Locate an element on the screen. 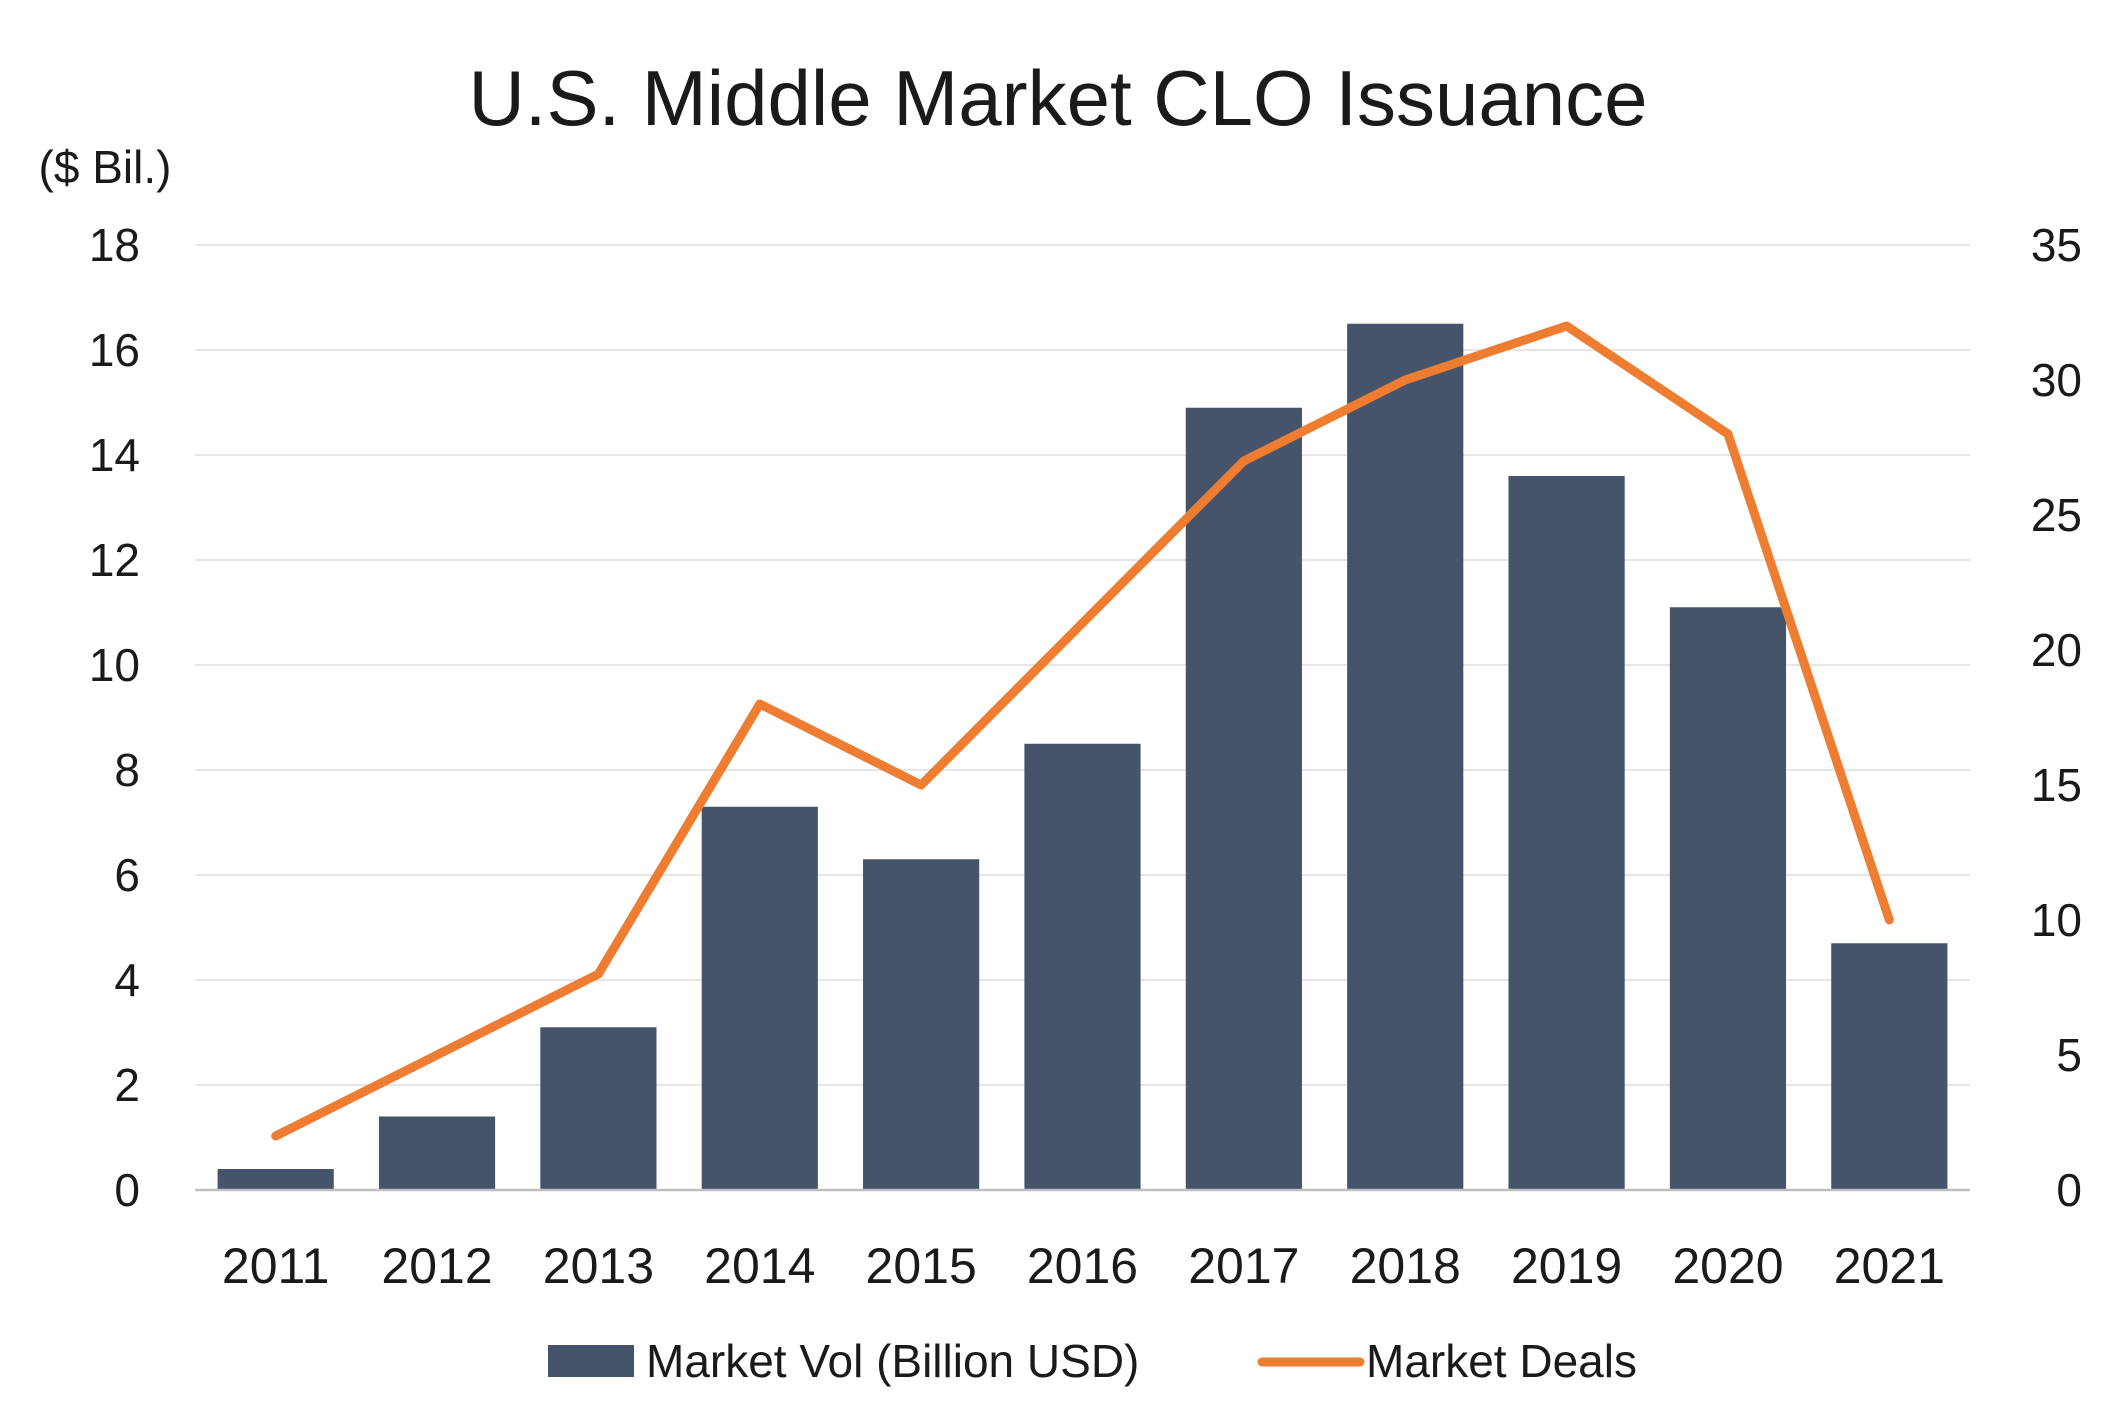 Image resolution: width=2117 pixels, height=1425 pixels. x-tick-label: 2012 is located at coordinates (436, 1266).